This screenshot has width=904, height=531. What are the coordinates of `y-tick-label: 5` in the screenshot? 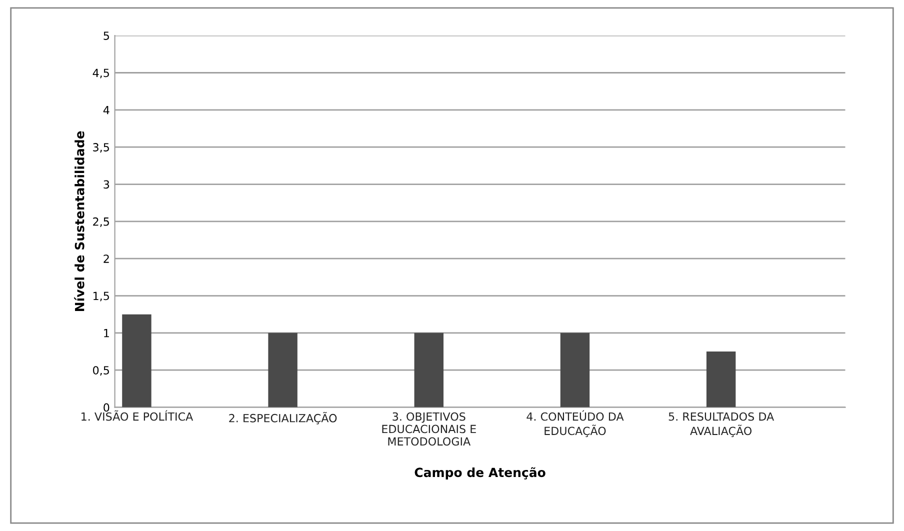 It's located at (106, 36).